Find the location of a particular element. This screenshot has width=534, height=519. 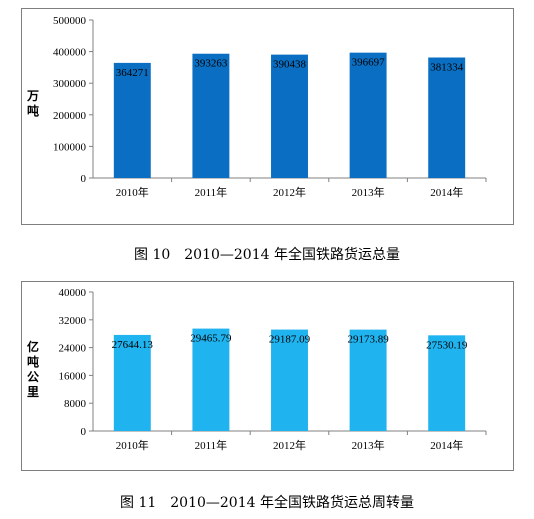

y-tick-label: 16000 is located at coordinates (73, 376).